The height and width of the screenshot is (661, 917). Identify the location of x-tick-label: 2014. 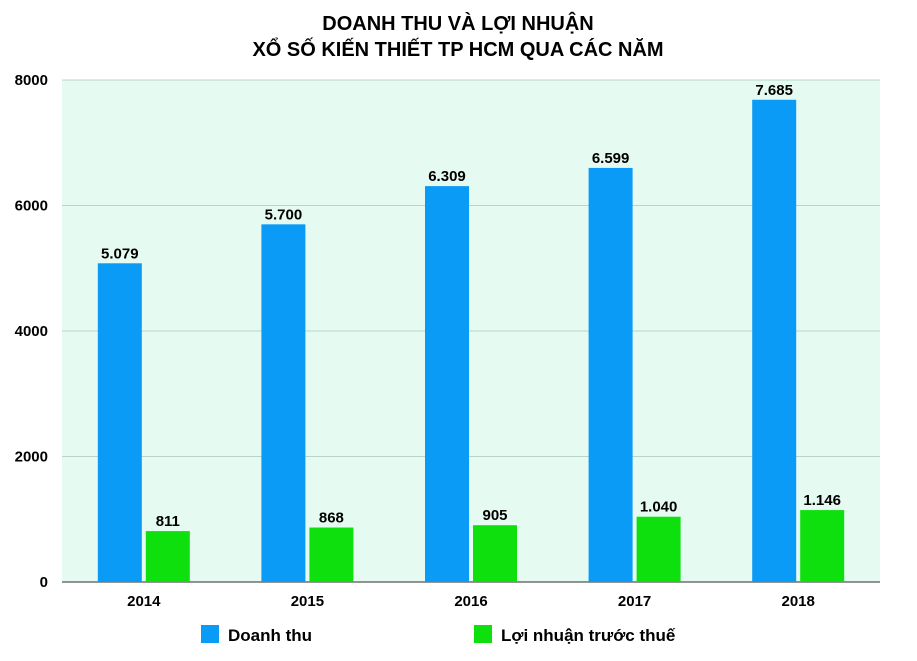
(144, 601).